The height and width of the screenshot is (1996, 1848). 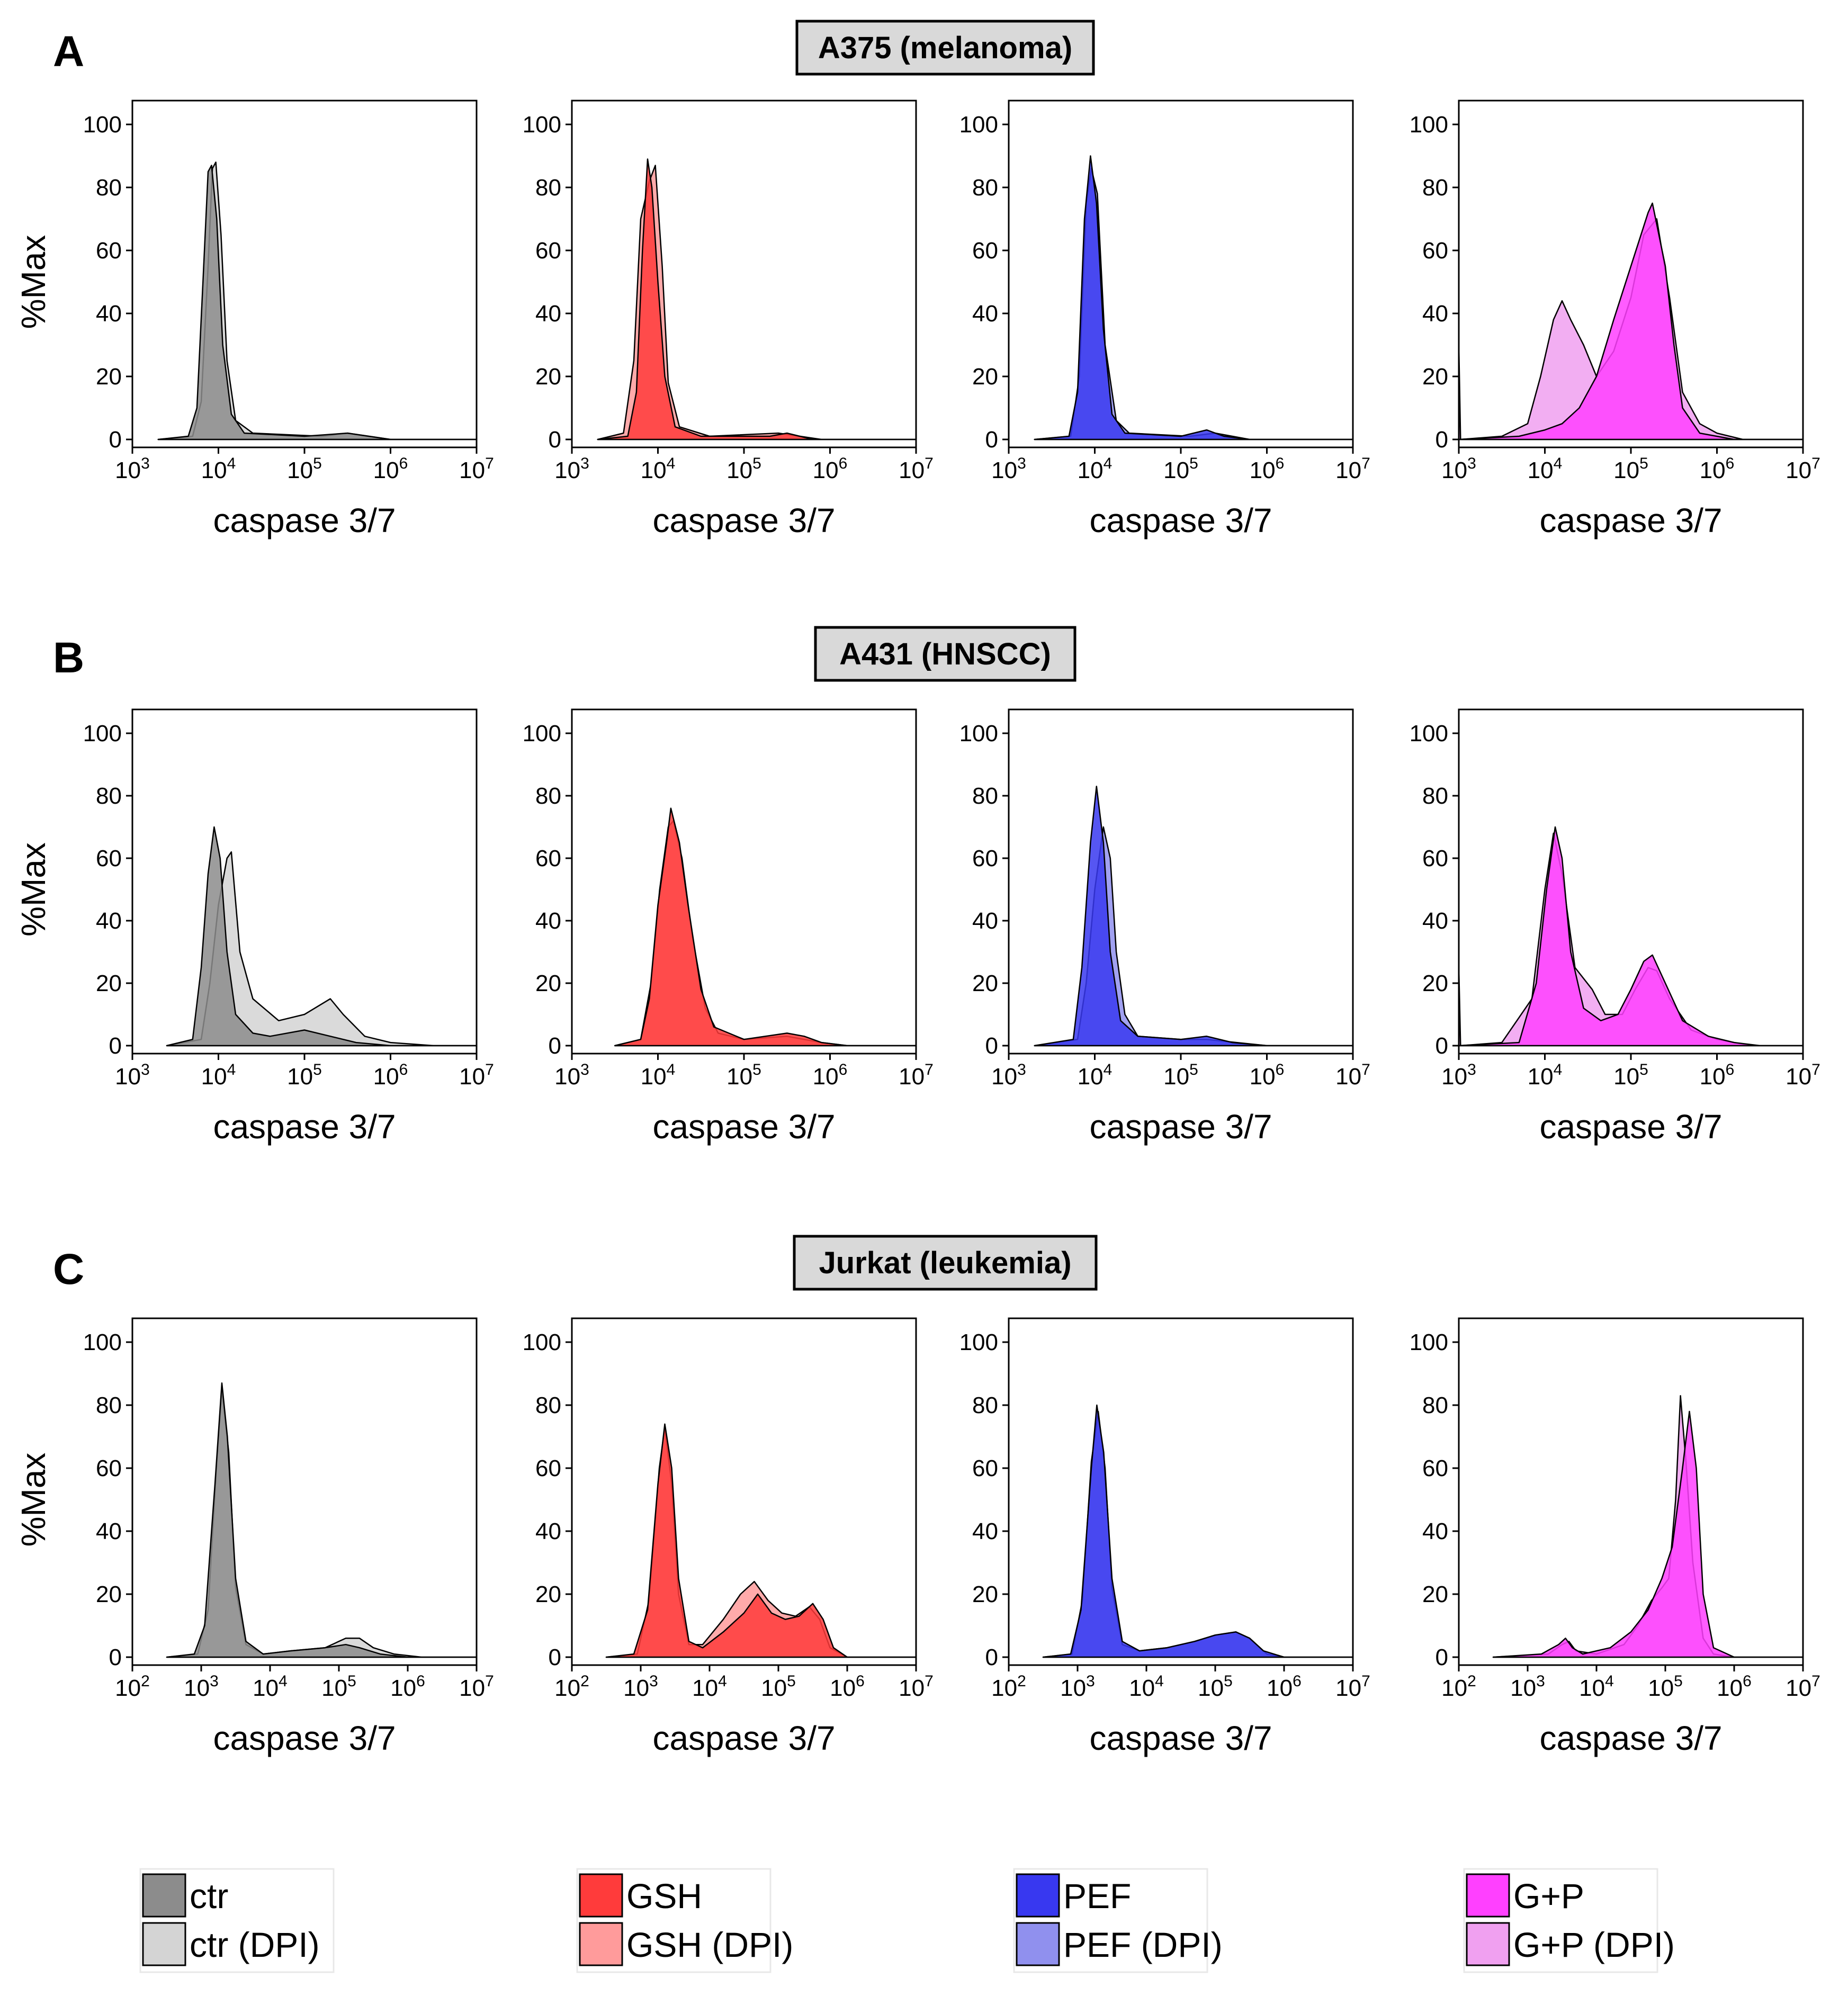 I want to click on plot-b-pef: 0 20 40 60 80 100 10³ 10⁴ 10⁵ 10⁶ 10⁷ caspase 3/7, so click(x=1164, y=927).